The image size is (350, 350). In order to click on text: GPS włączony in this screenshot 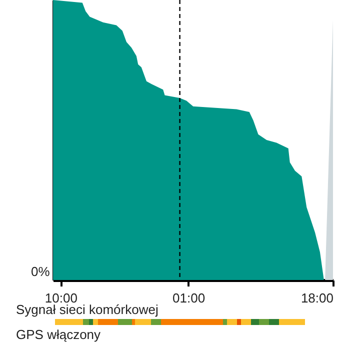, I will do `click(58, 334)`.